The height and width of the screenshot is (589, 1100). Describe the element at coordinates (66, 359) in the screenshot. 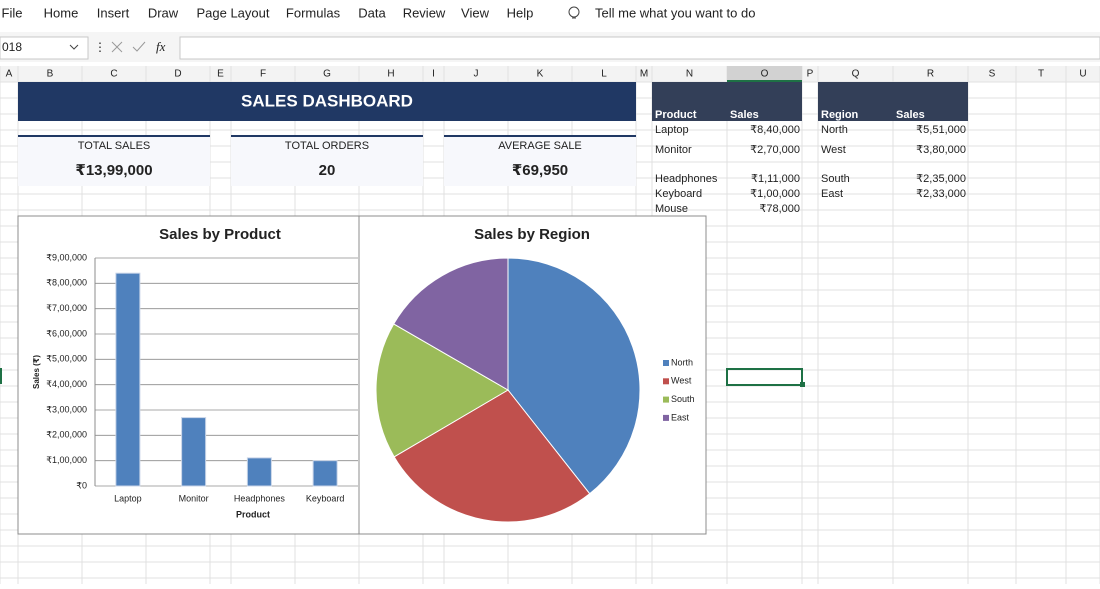

I see `y-tick-label: ₹5,00,000` at that location.